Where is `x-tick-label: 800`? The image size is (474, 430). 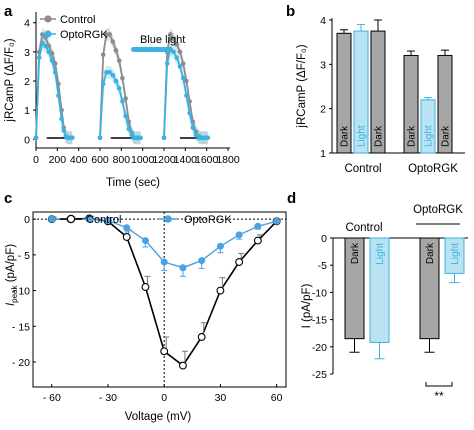
x-tick-label: 800 is located at coordinates (122, 160).